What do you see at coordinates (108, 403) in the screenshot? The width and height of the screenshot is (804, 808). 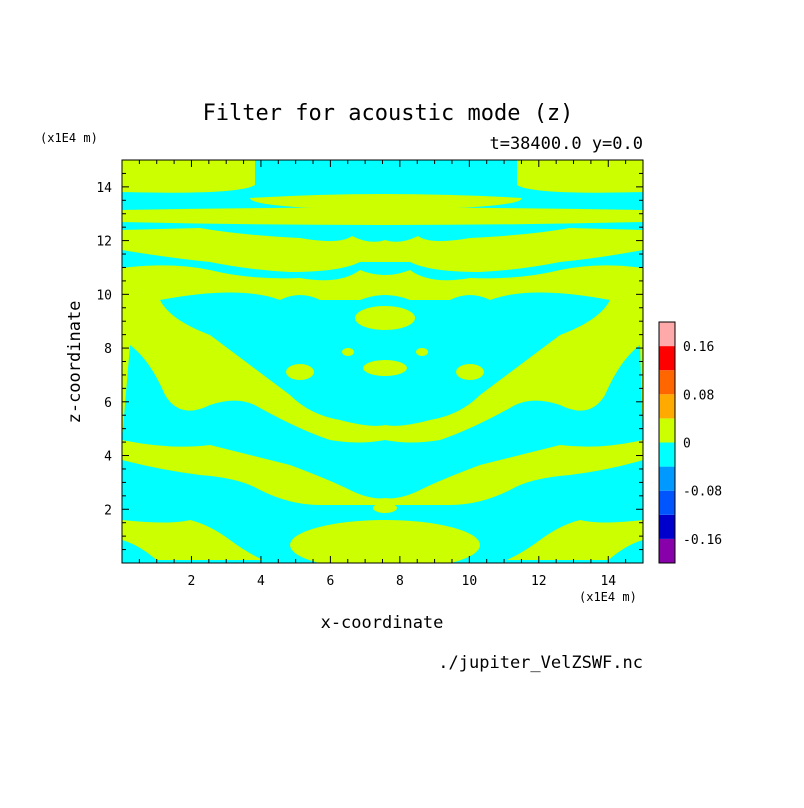 I see `y-tick-label: 6` at bounding box center [108, 403].